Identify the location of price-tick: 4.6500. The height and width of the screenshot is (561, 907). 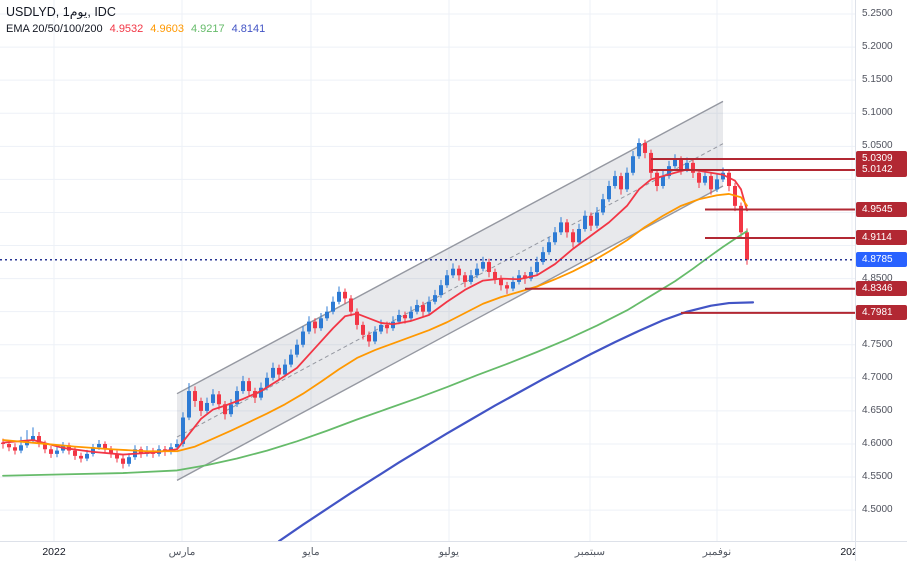
(877, 410).